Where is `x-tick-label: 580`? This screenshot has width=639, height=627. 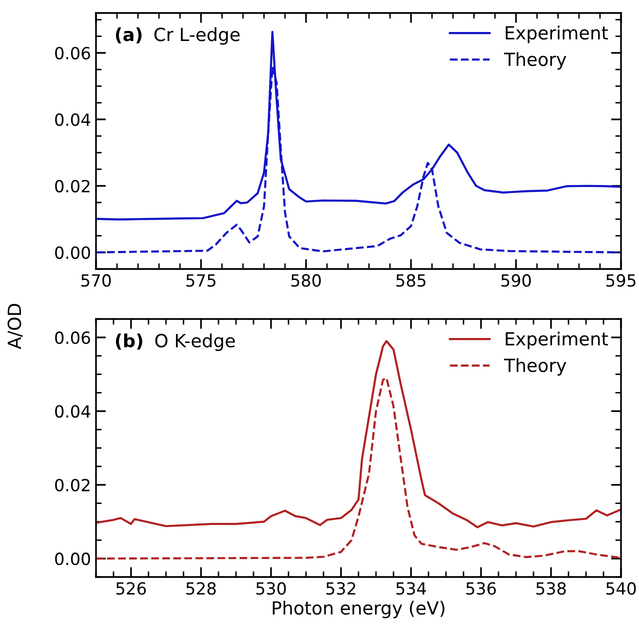 x-tick-label: 580 is located at coordinates (306, 280).